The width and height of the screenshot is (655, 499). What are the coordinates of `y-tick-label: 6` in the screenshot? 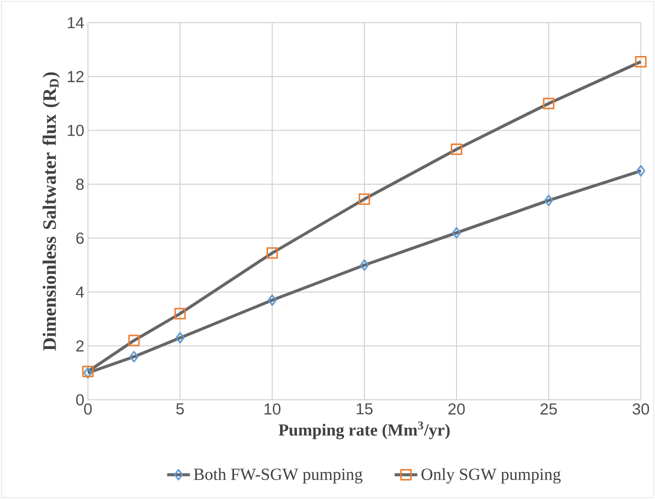 It's located at (80, 238).